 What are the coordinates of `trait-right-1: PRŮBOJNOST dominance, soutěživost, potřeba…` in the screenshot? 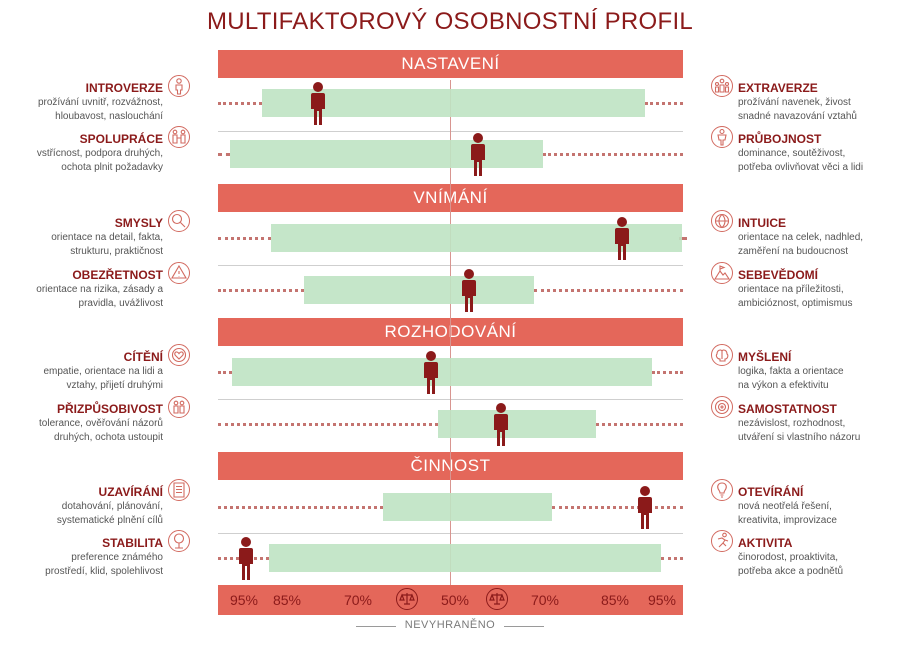 It's located at (819, 153).